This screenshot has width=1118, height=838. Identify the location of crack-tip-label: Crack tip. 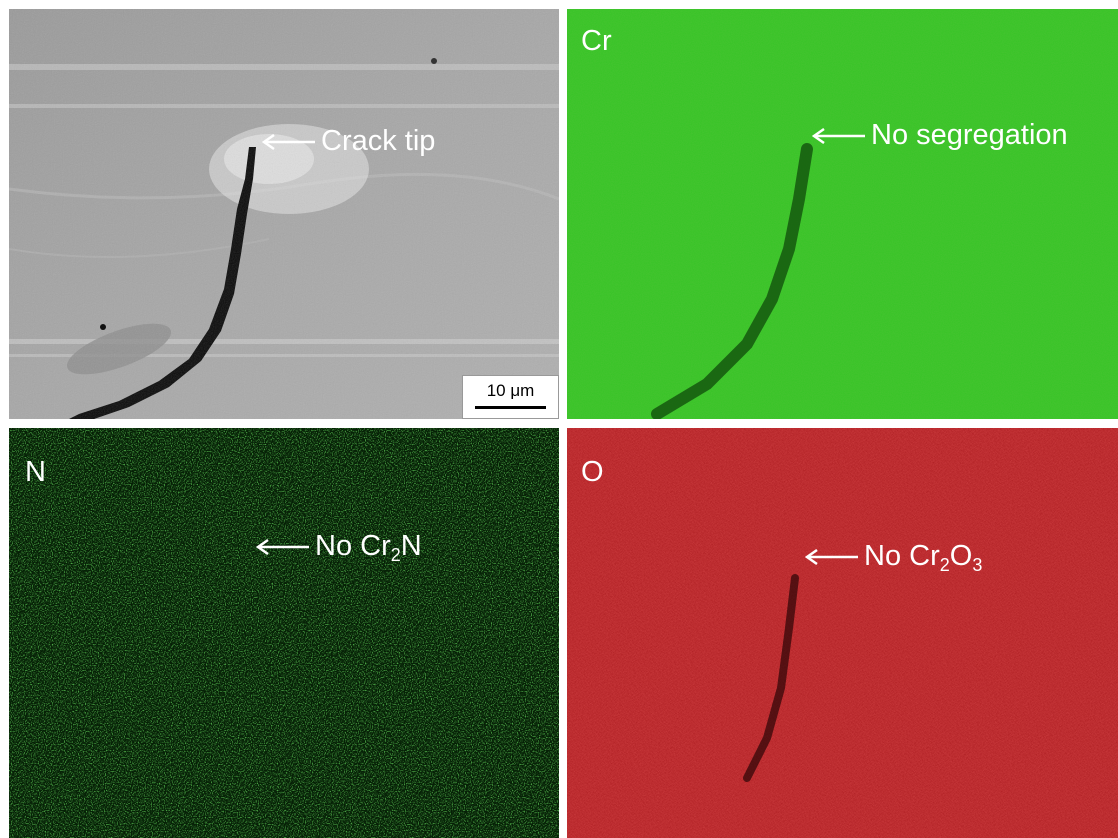
(378, 141).